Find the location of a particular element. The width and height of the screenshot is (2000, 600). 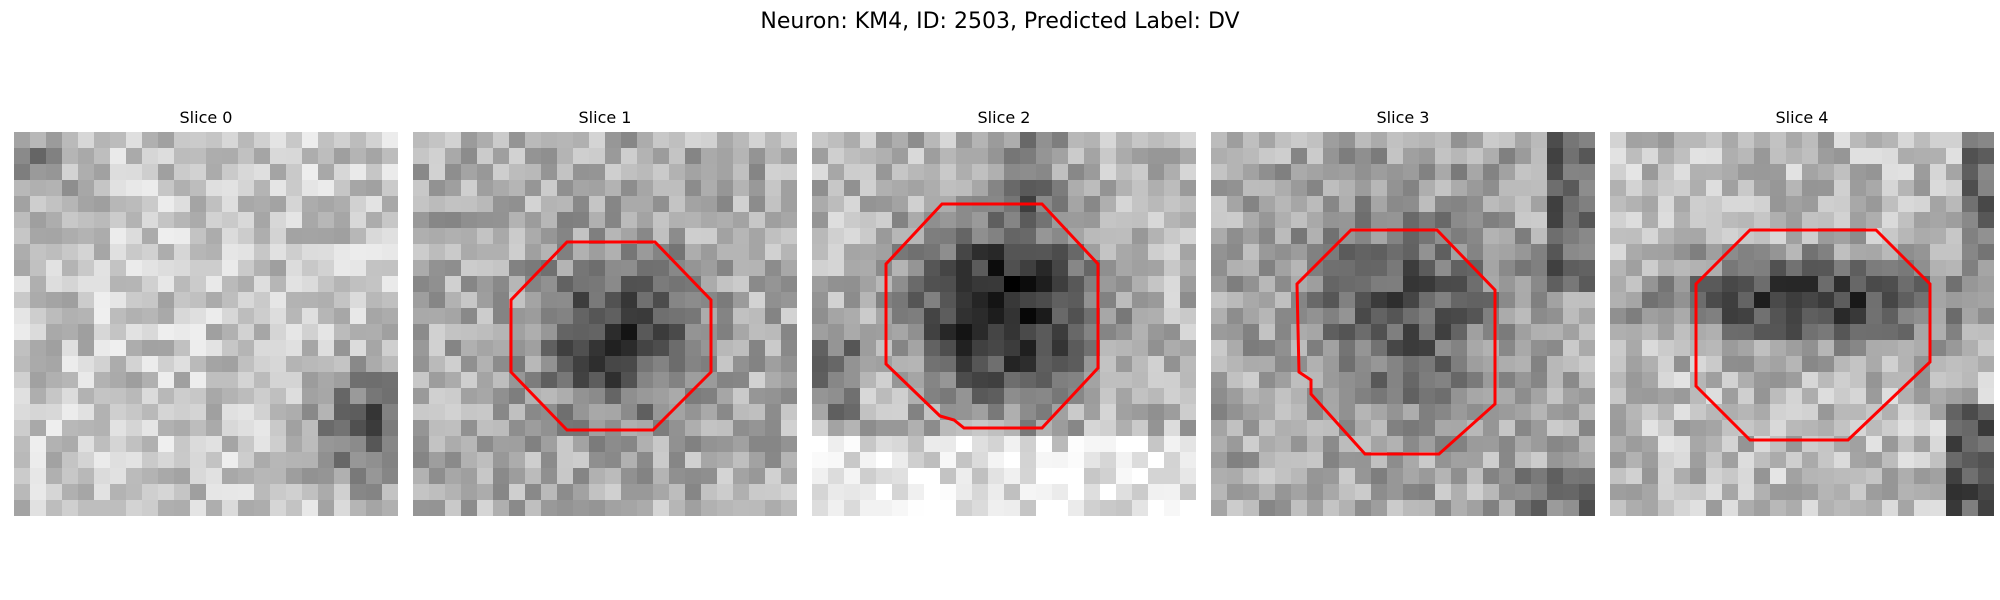

slice-panel-3: Slice 3 is located at coordinates (1403, 312).